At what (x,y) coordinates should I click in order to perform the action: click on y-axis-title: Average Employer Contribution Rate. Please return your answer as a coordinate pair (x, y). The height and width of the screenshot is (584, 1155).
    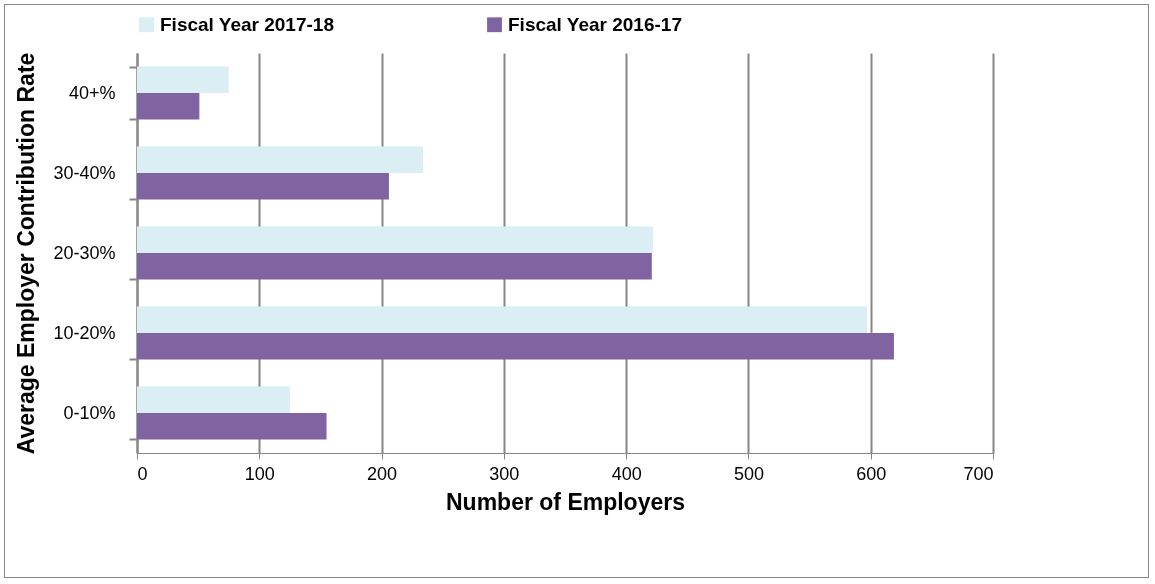
    Looking at the image, I should click on (26, 253).